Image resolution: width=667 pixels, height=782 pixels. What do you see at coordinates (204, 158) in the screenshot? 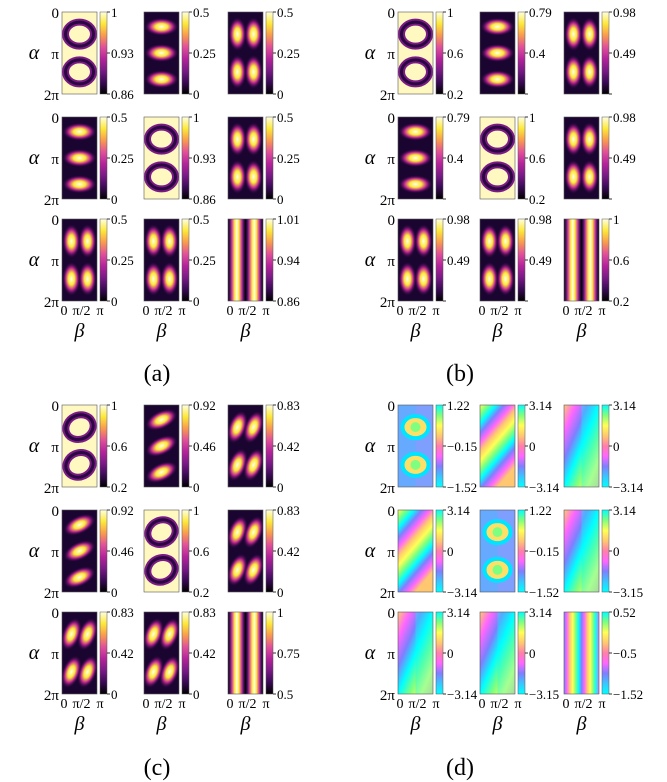
I see `colorbar-tick-label: 0.93` at bounding box center [204, 158].